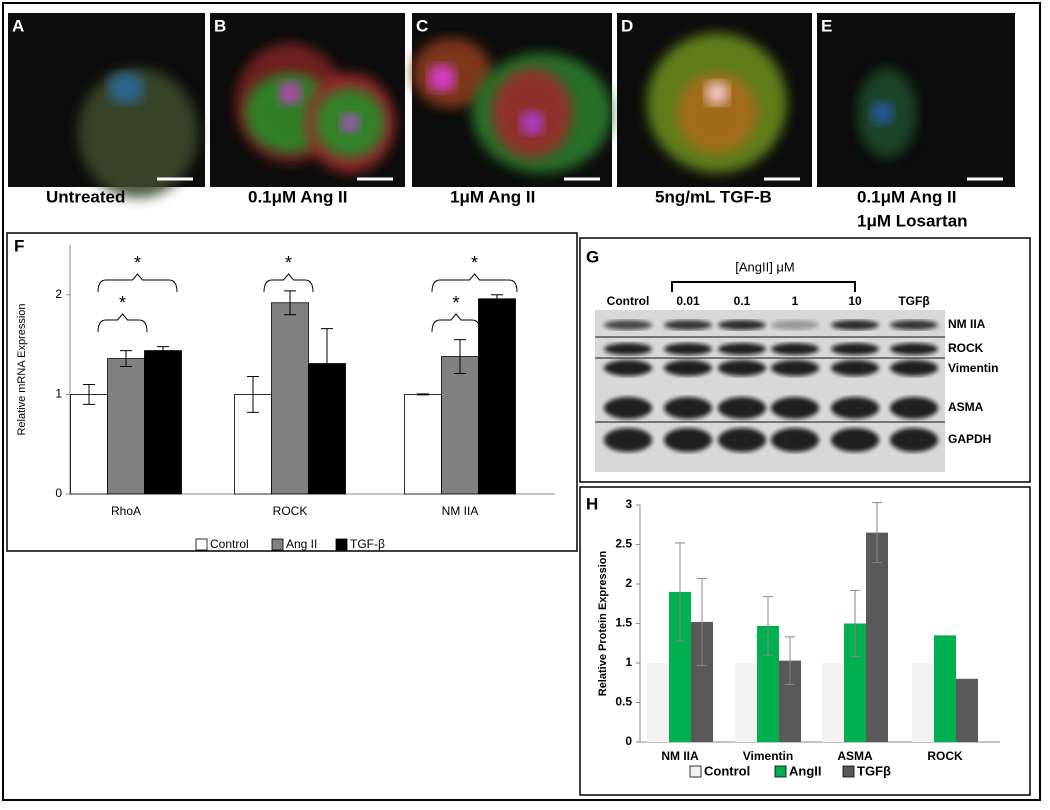 The width and height of the screenshot is (1050, 810). I want to click on legend-label: TGF-β, so click(367, 544).